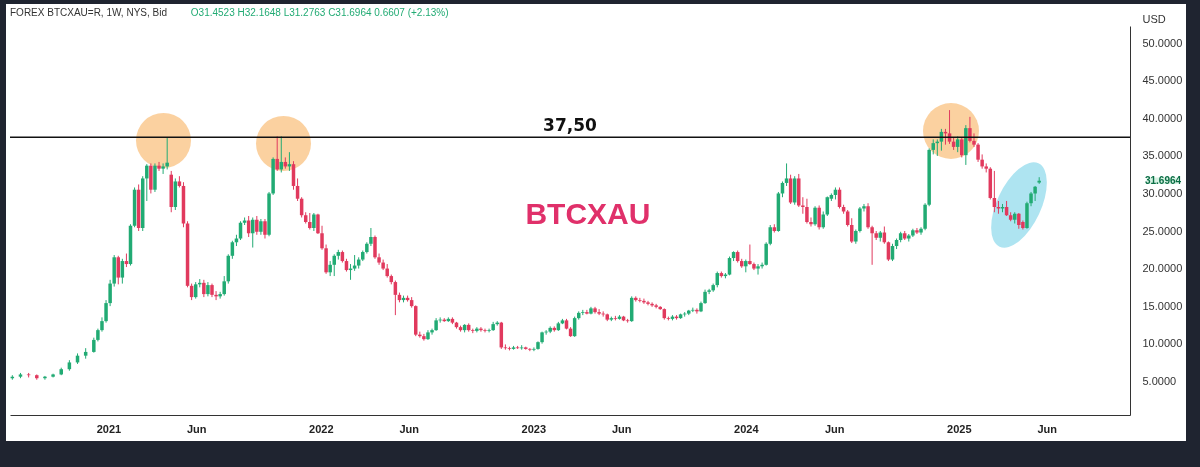  Describe the element at coordinates (321, 428) in the screenshot. I see `x-tick-label: 2022` at that location.